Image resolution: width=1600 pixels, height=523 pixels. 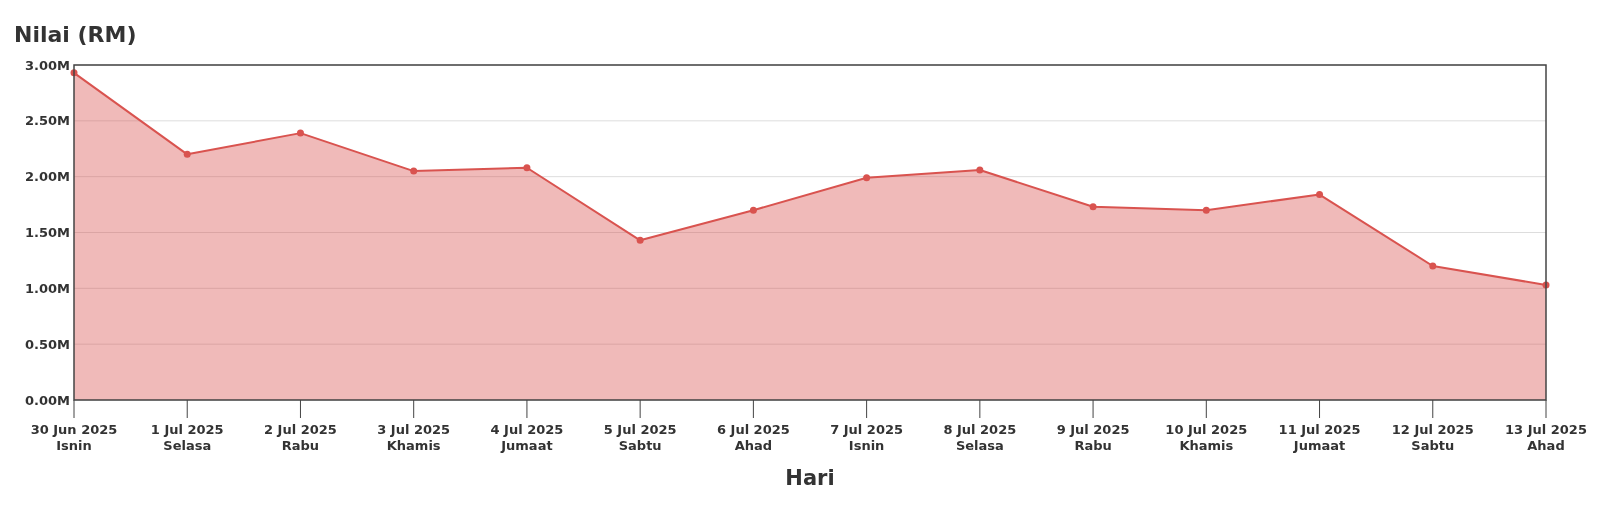 What do you see at coordinates (753, 437) in the screenshot?
I see `x-tick-label: 6 Jul 2025 Ahad` at bounding box center [753, 437].